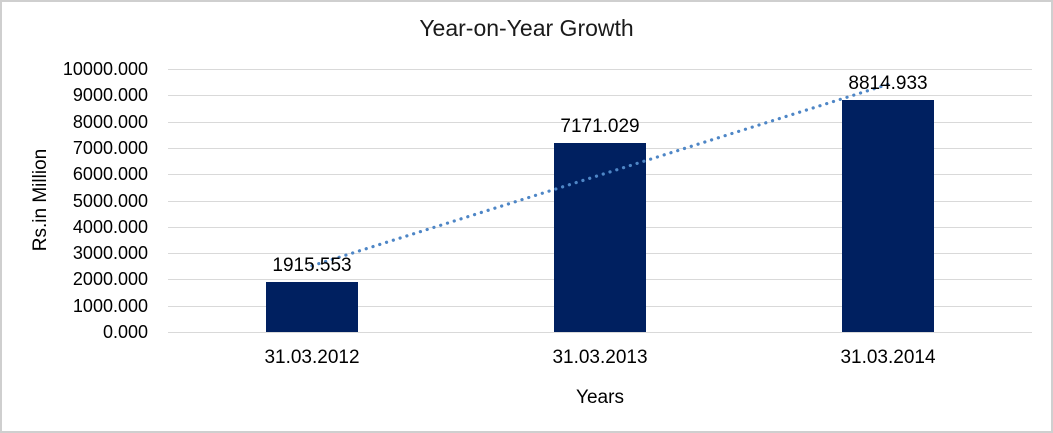 Image resolution: width=1053 pixels, height=433 pixels. I want to click on y-axis-tick-label: 6000.000, so click(110, 174).